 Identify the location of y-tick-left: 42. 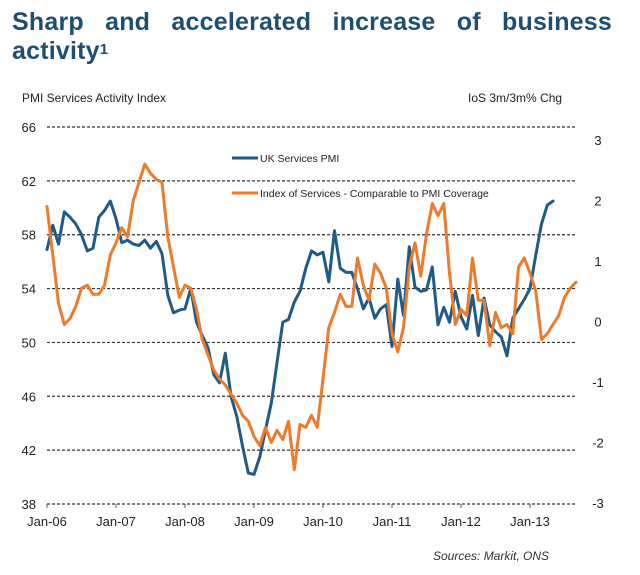
(29, 450).